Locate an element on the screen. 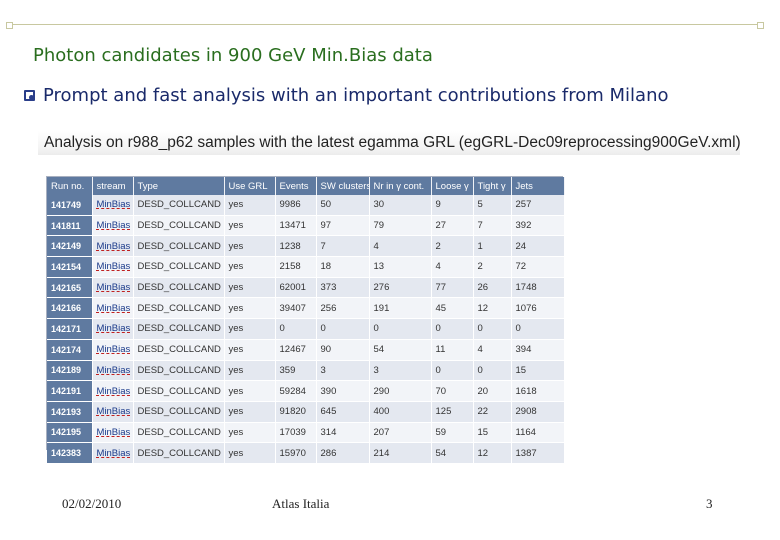 This screenshot has width=780, height=540. events-cell: 17039 is located at coordinates (296, 433).